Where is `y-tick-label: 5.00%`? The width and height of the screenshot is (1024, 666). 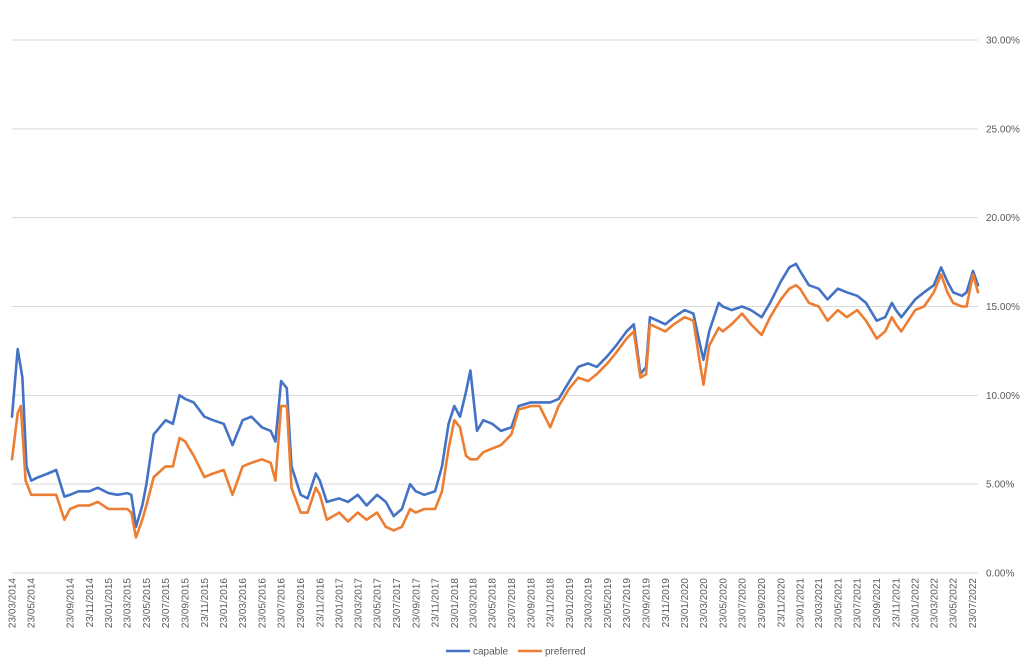 y-tick-label: 5.00% is located at coordinates (1000, 485).